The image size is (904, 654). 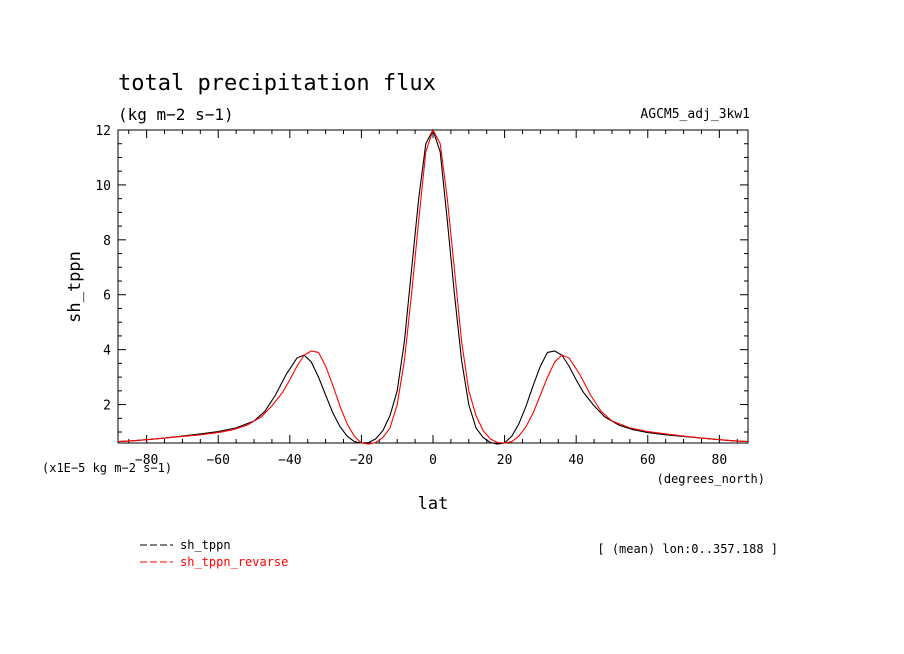 What do you see at coordinates (687, 549) in the screenshot?
I see `averaging-note: [ (mean) lon:0..357.188 ]` at bounding box center [687, 549].